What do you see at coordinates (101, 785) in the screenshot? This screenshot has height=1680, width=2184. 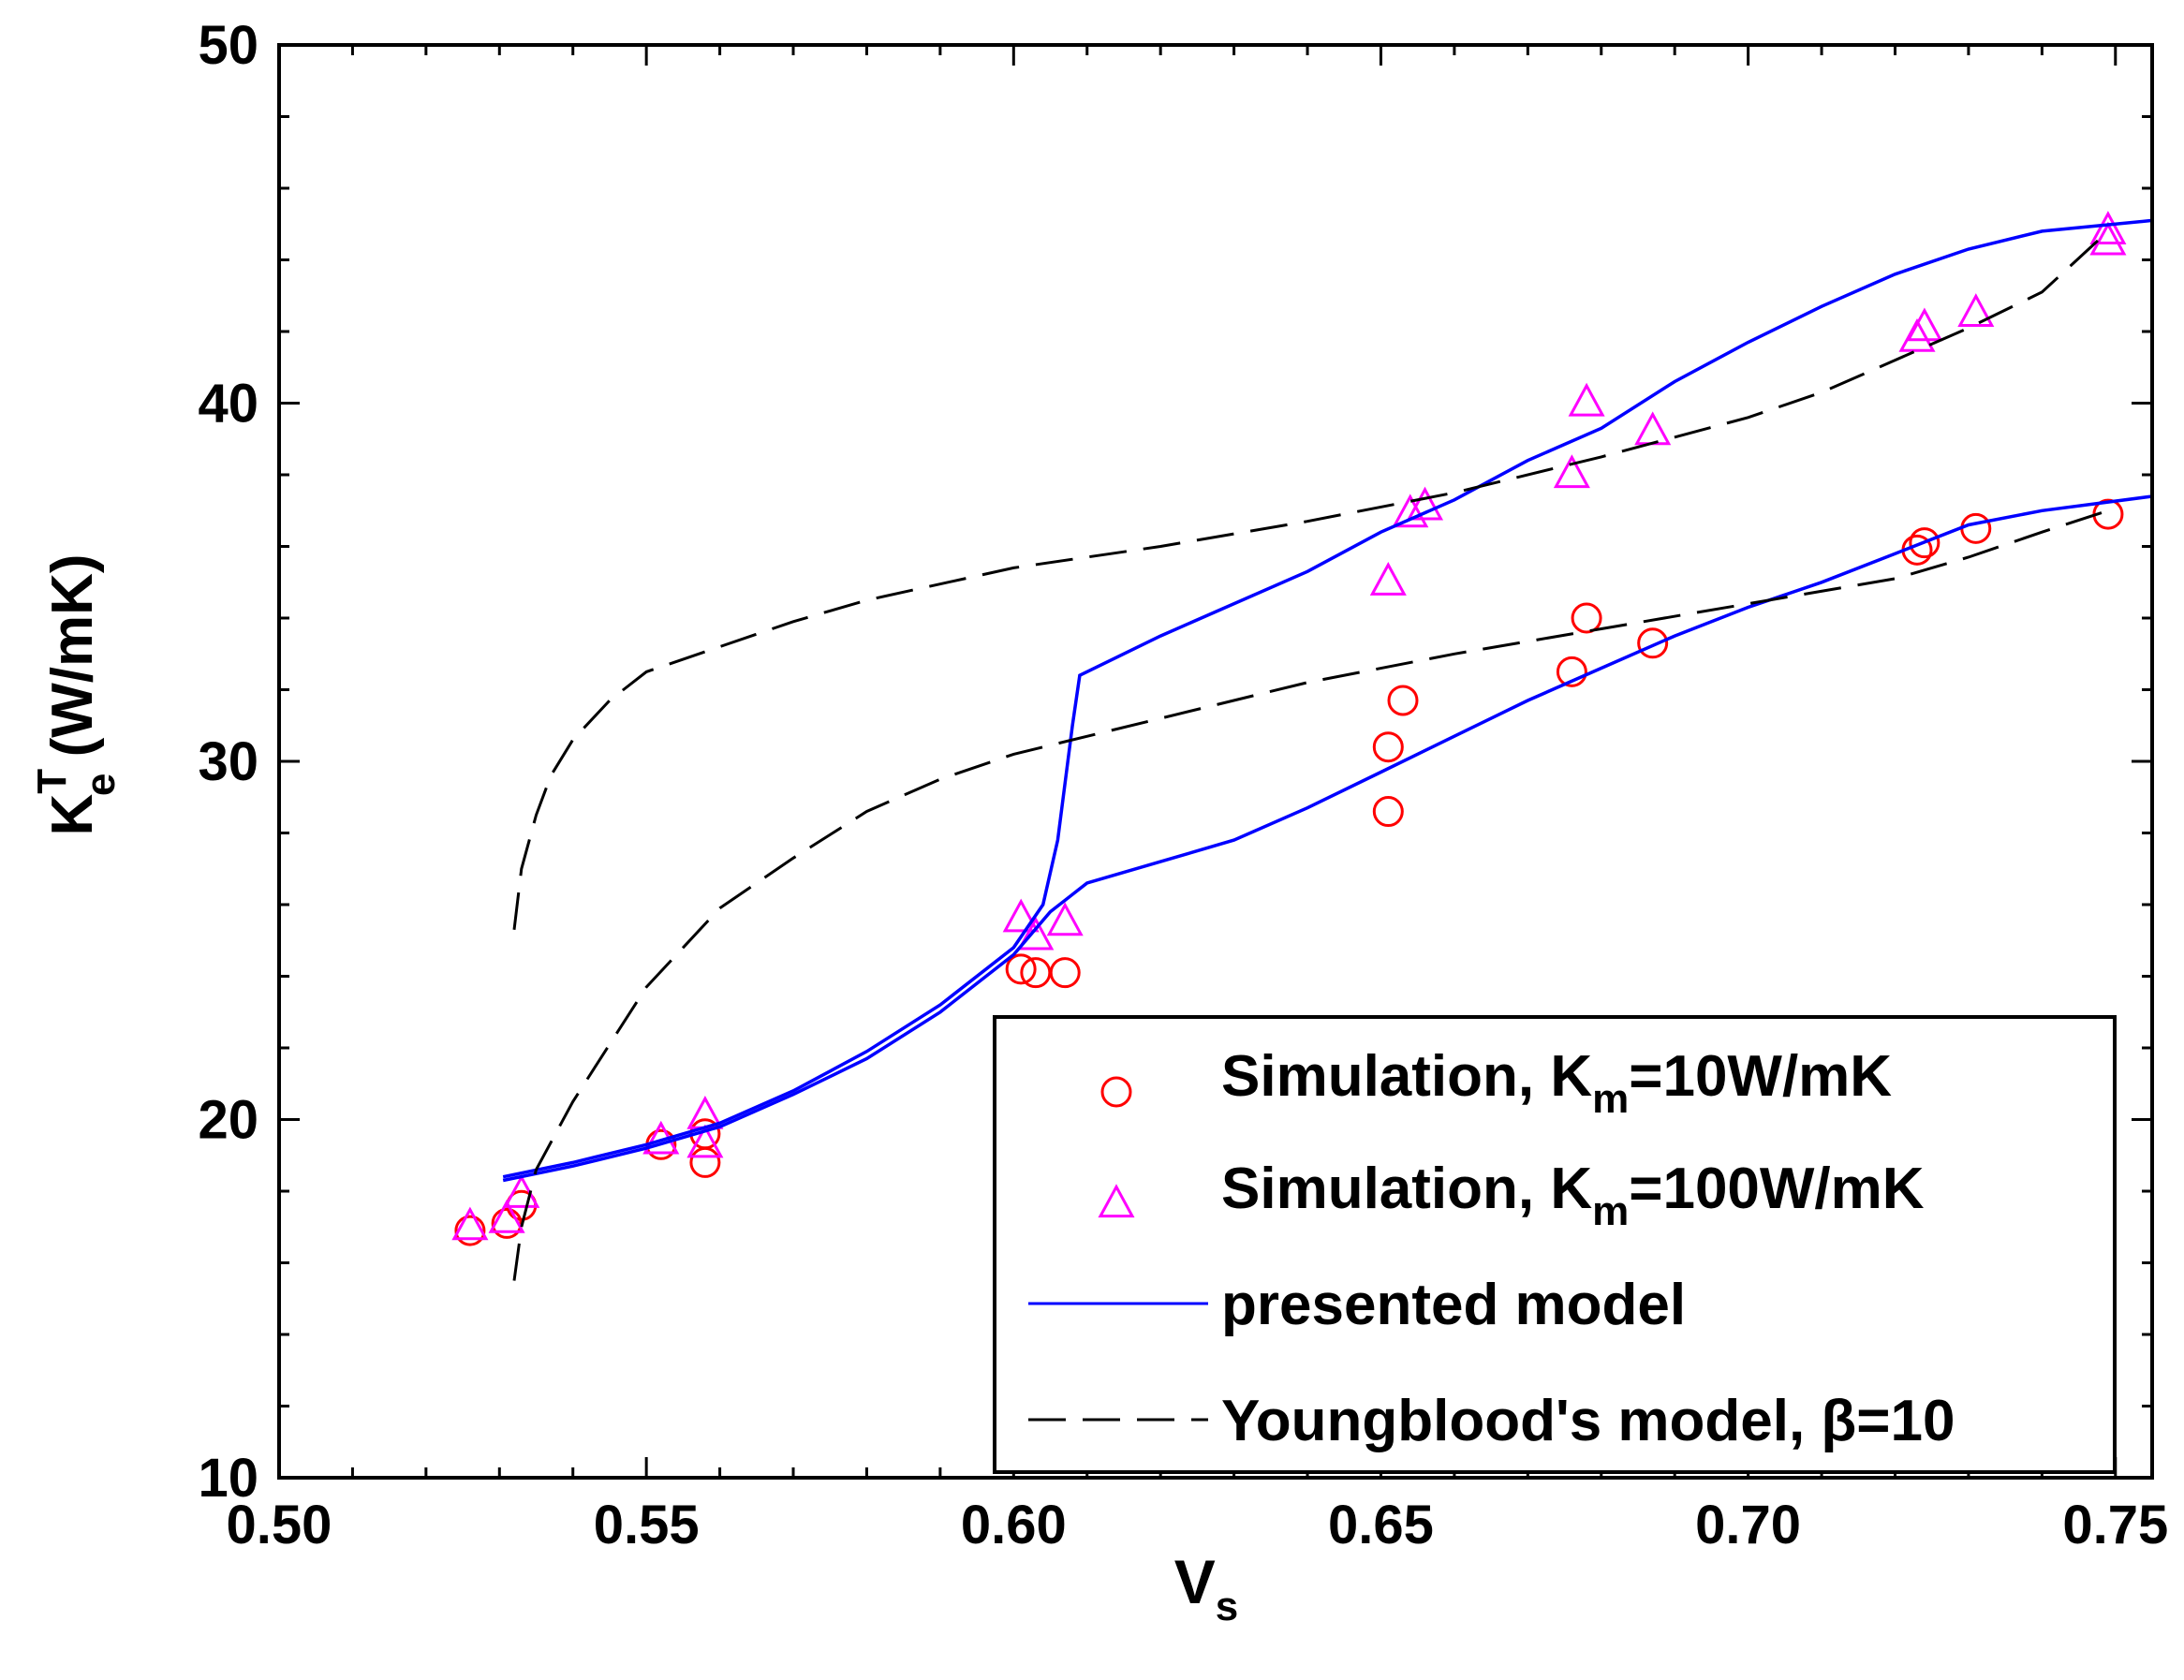 I see `y-axis-title-sub: e` at bounding box center [101, 785].